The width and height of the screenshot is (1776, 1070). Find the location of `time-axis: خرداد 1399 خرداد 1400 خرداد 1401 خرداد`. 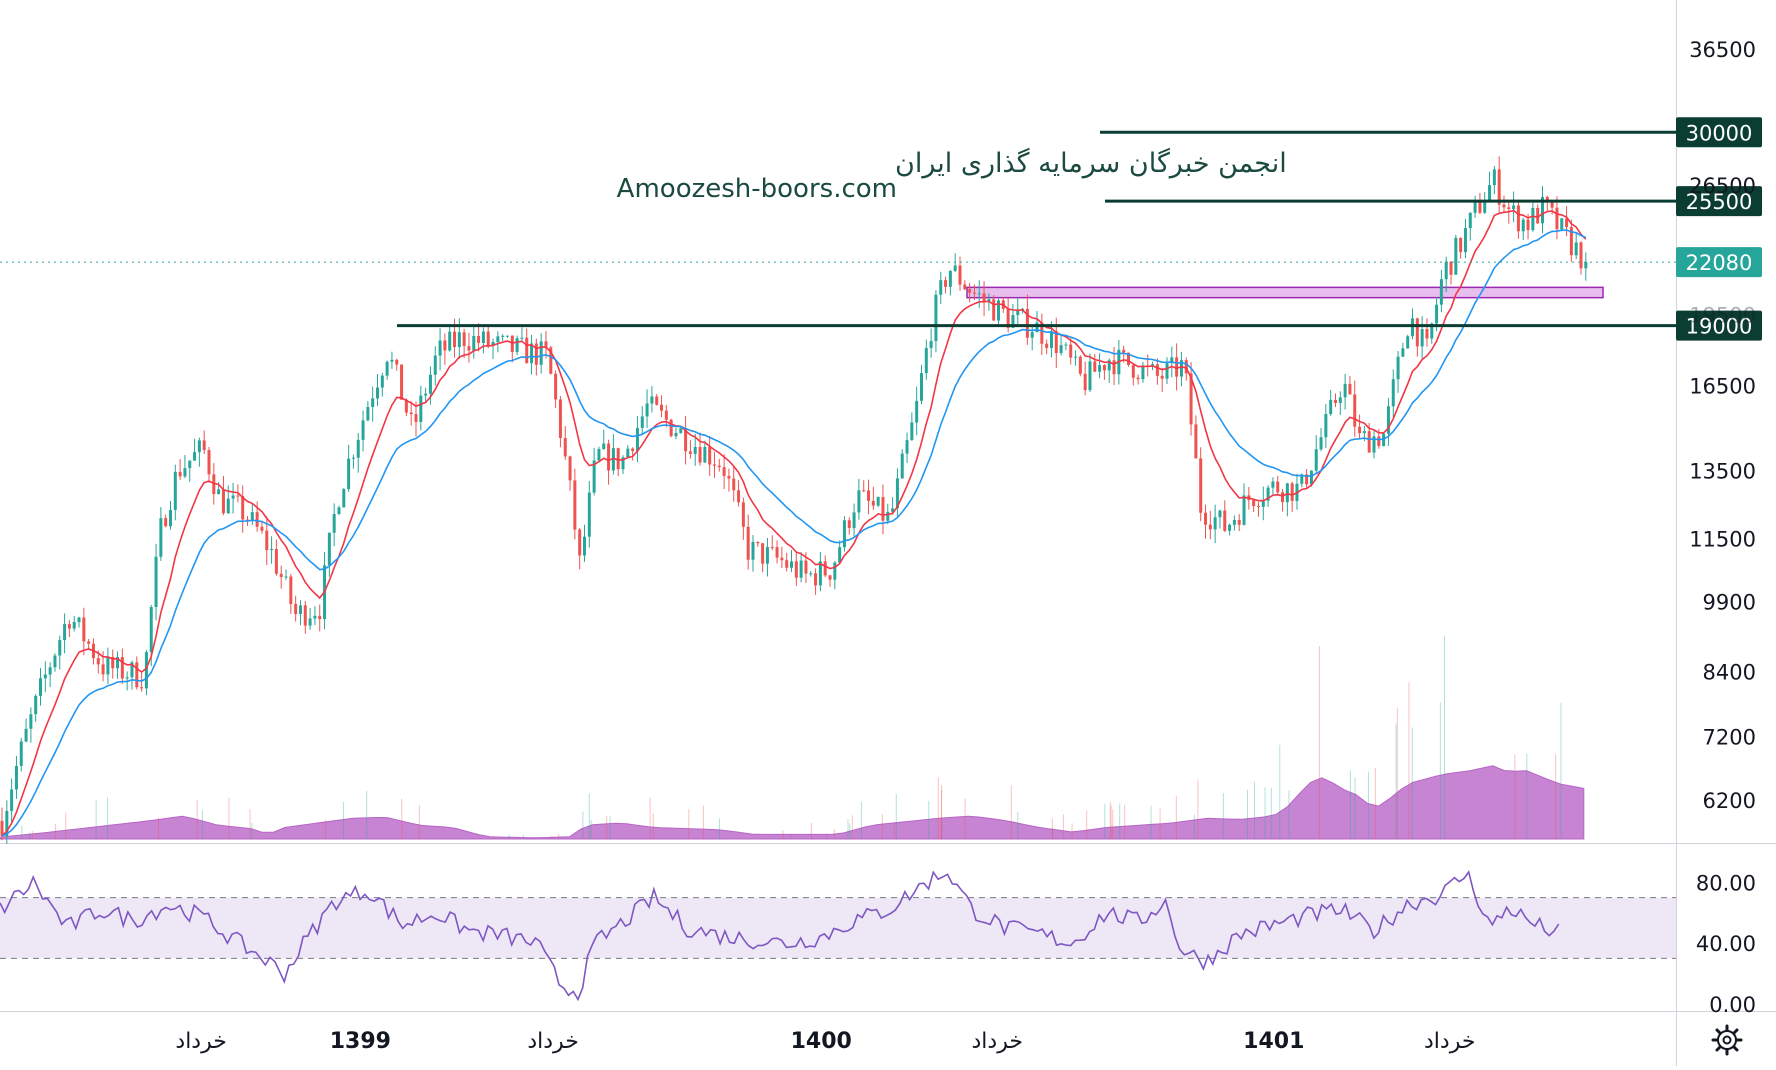

time-axis: خرداد 1399 خرداد 1400 خرداد 1401 خرداد is located at coordinates (825, 1041).